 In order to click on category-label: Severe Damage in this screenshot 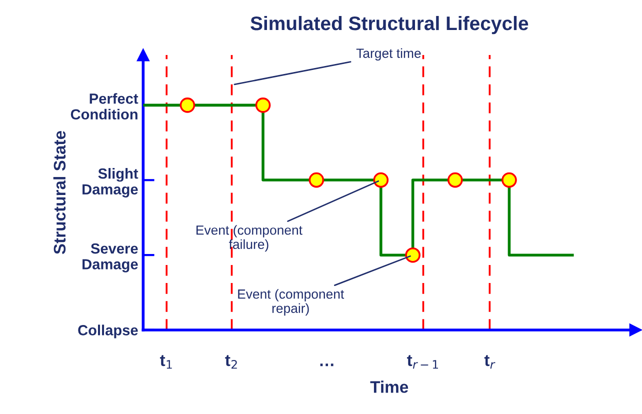, I will do `click(110, 257)`.